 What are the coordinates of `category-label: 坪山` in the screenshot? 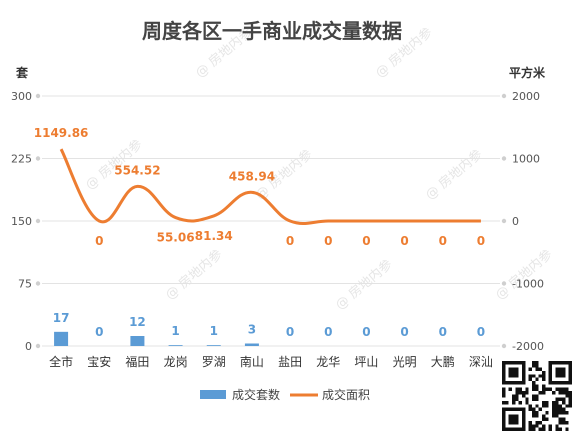 It's located at (366, 362).